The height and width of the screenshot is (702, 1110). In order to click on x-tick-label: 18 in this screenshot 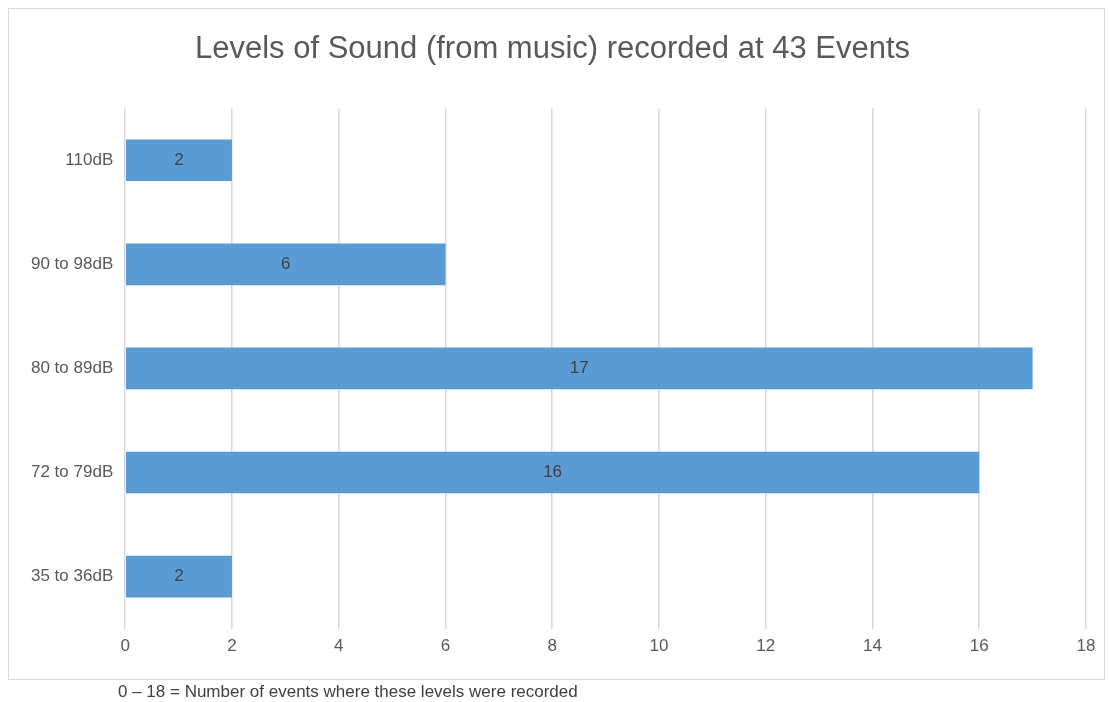, I will do `click(1086, 646)`.